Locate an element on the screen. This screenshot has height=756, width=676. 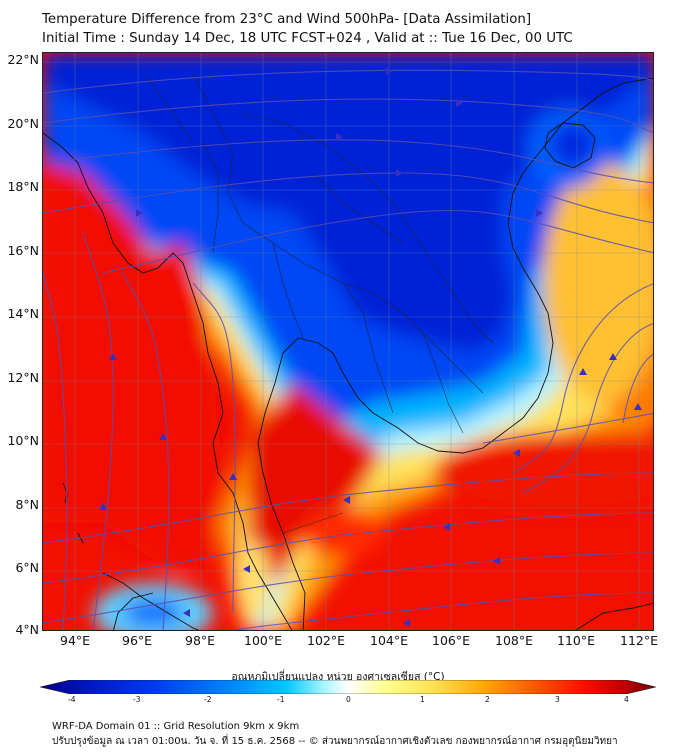
lat-label-20n: 20°N is located at coordinates (23, 123).